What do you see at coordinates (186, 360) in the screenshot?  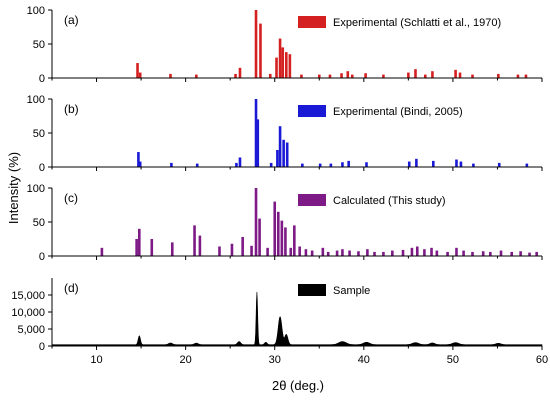 I see `x-tick-label: 20` at bounding box center [186, 360].